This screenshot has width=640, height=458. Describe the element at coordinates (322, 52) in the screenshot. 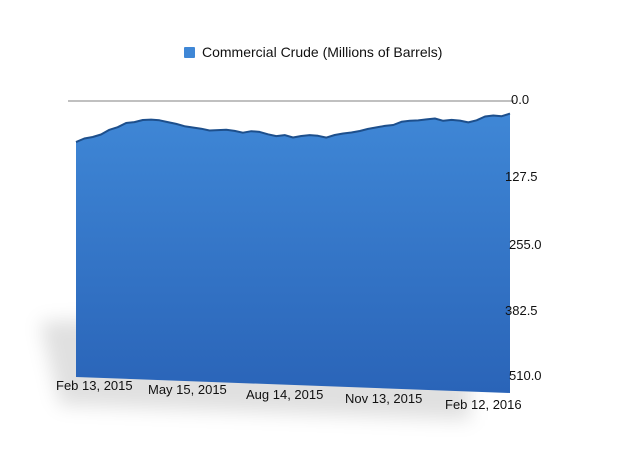

I see `legend-label: Commercial Crude (Millions of Barrels)` at that location.